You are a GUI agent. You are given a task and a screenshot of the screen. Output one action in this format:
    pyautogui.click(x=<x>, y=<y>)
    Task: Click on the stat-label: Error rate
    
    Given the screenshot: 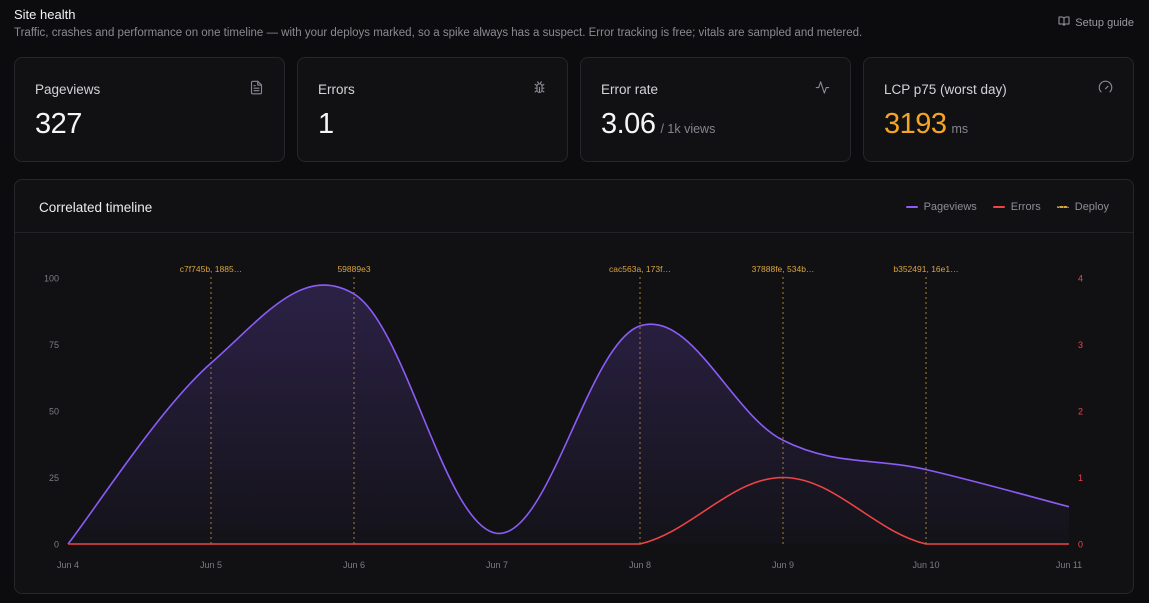 What is the action you would take?
    pyautogui.click(x=630, y=89)
    